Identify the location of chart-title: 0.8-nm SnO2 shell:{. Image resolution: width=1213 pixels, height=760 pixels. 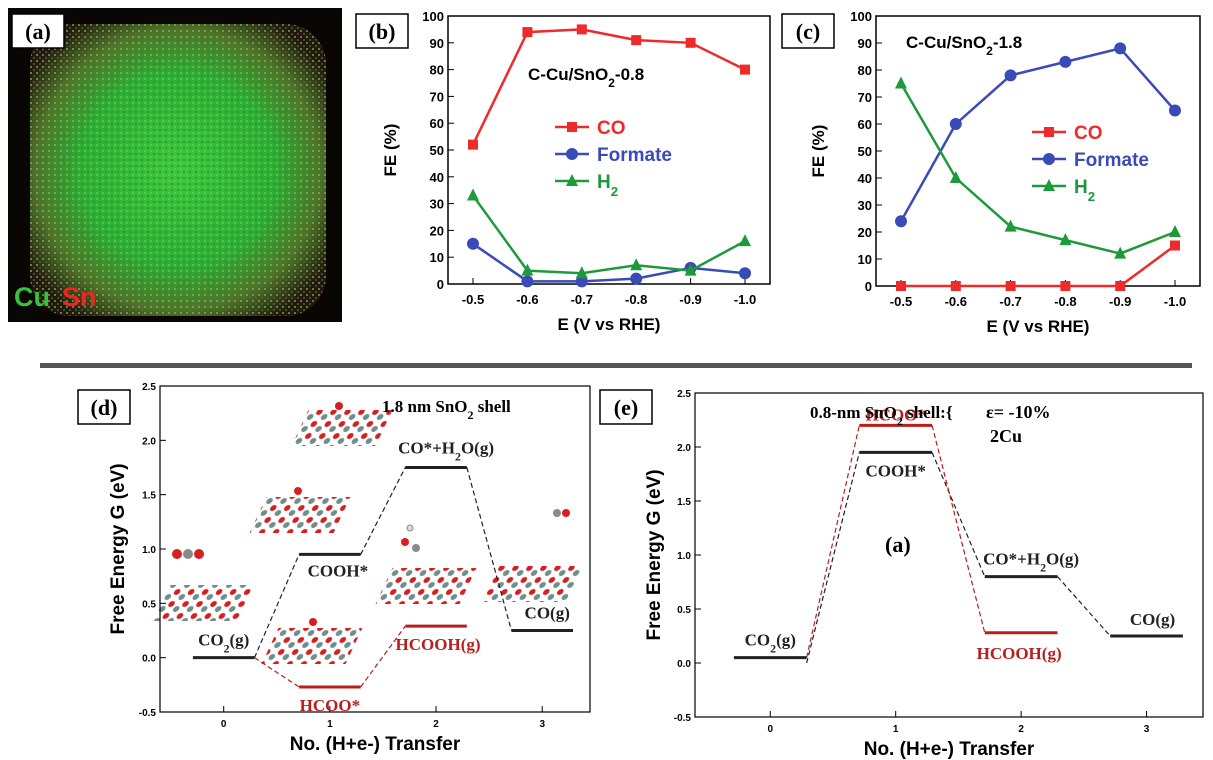
(881, 415).